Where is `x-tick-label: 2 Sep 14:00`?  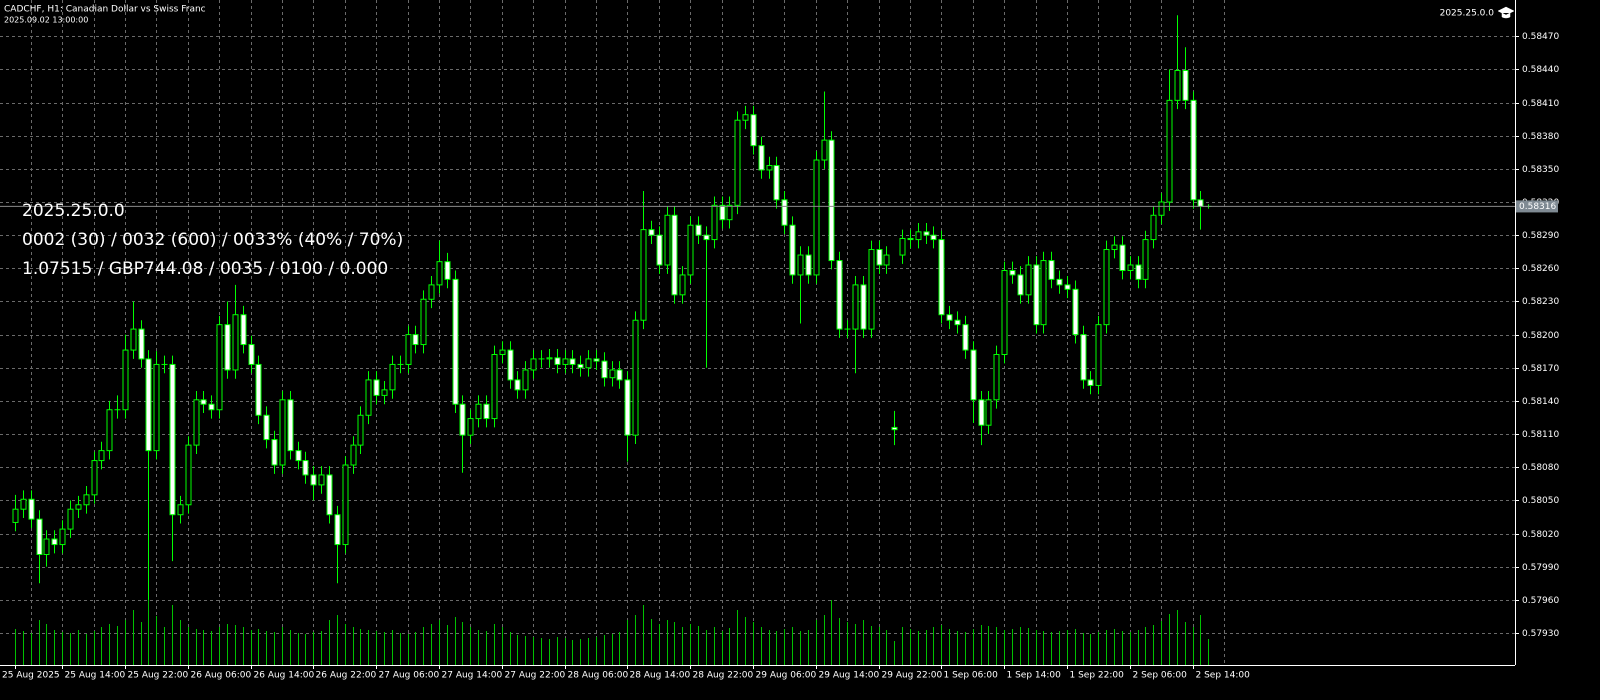 x-tick-label: 2 Sep 14:00 is located at coordinates (1223, 676).